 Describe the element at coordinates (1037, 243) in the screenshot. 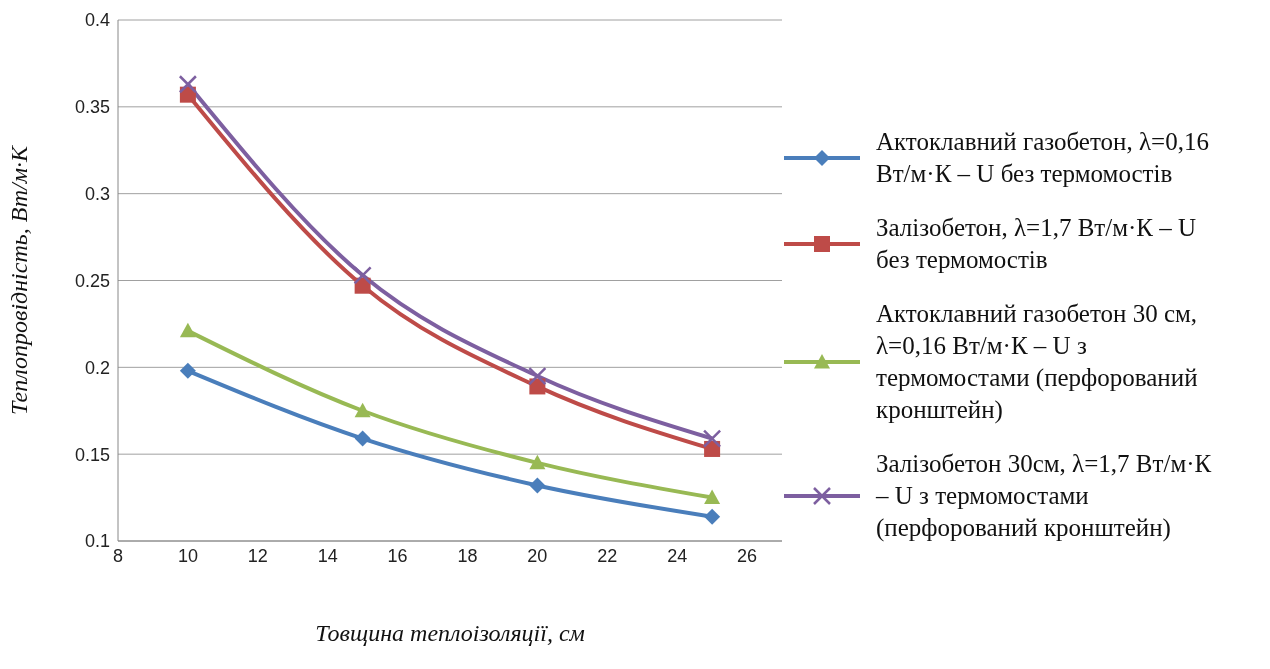

I see `legend-label: Залізобетон, λ=1,7 Вт/м·К – U без термомостів` at that location.